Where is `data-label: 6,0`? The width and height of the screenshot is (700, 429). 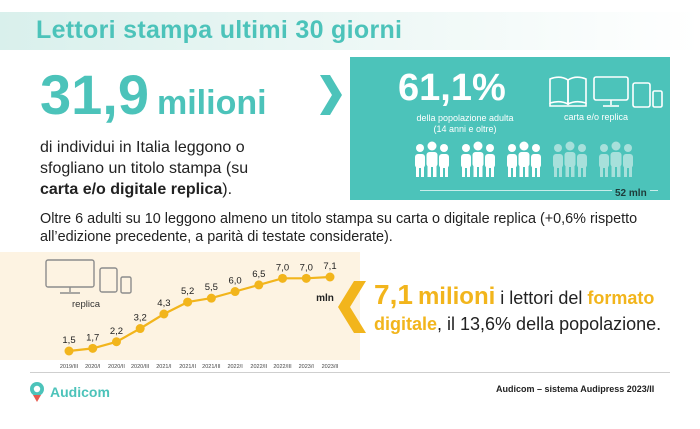 data-label: 6,0 is located at coordinates (234, 281).